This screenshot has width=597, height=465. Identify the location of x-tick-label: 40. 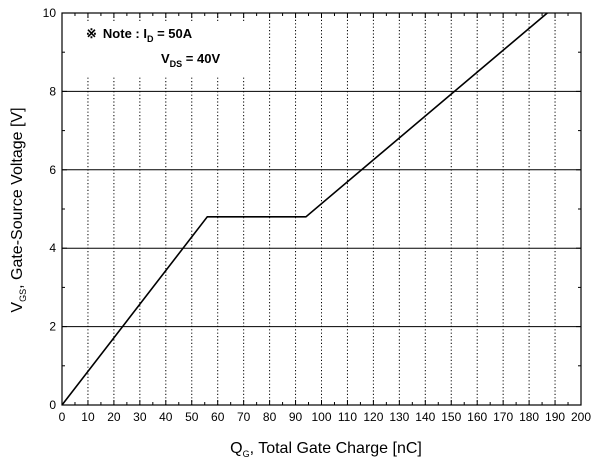
(166, 417).